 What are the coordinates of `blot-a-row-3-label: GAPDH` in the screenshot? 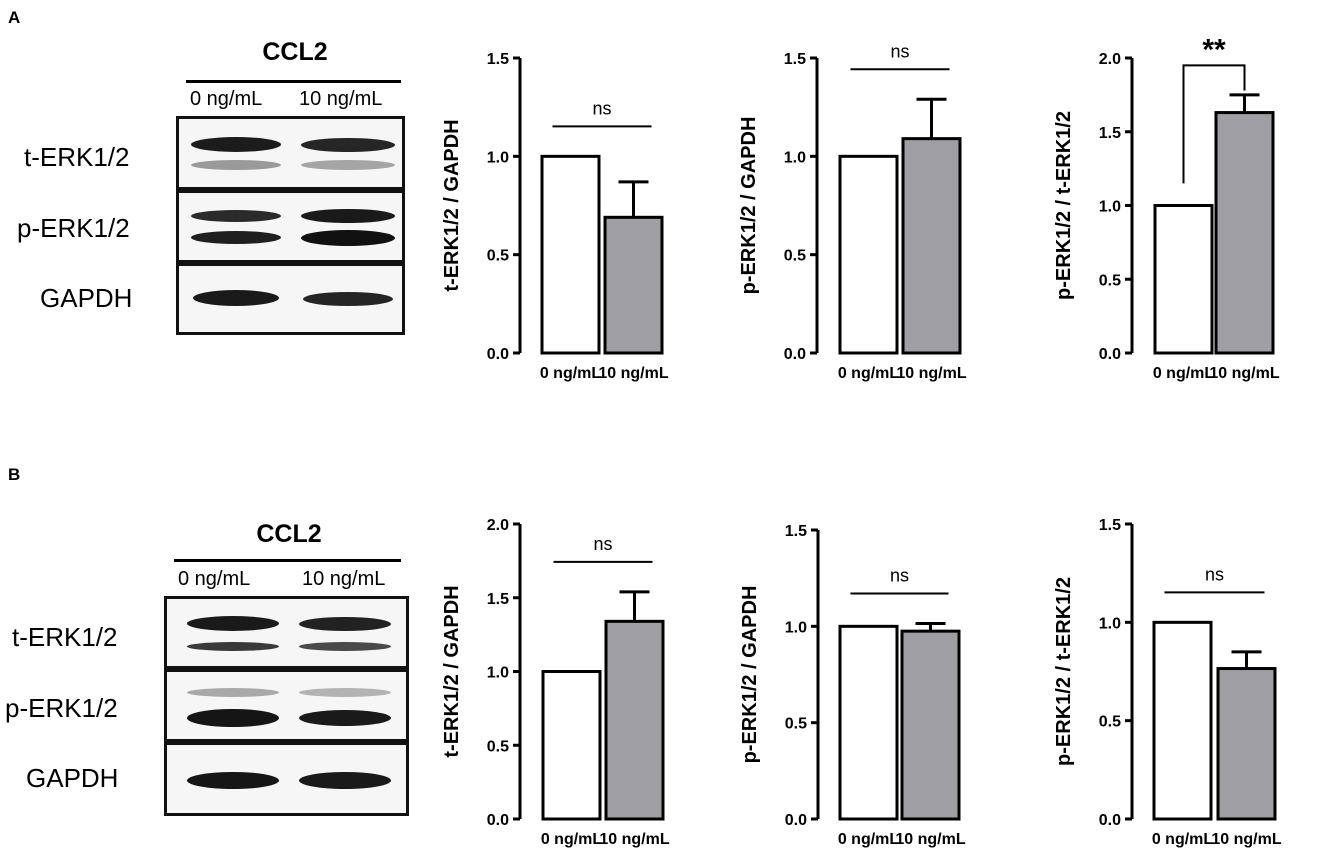 It's located at (86, 298).